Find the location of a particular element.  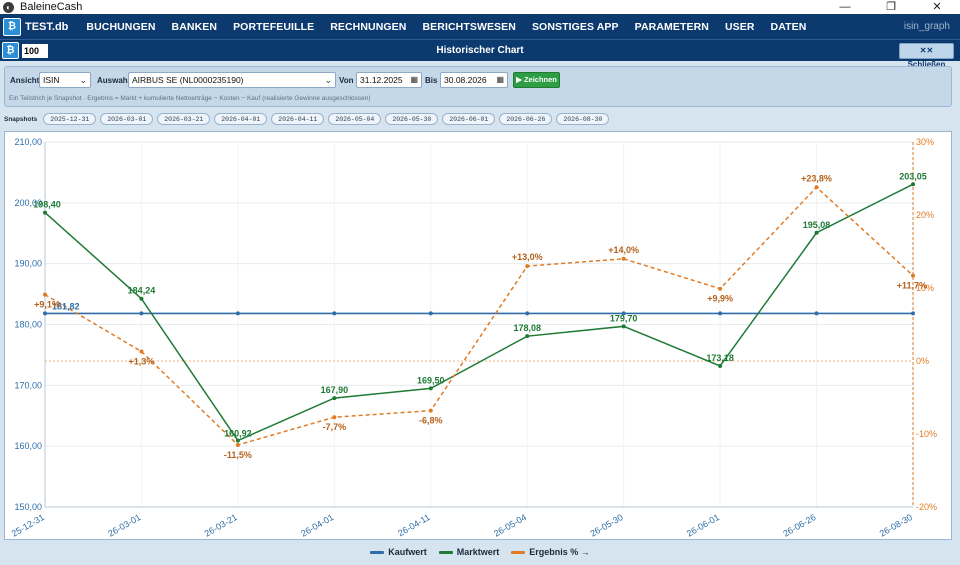

record-number-input is located at coordinates (35, 51).